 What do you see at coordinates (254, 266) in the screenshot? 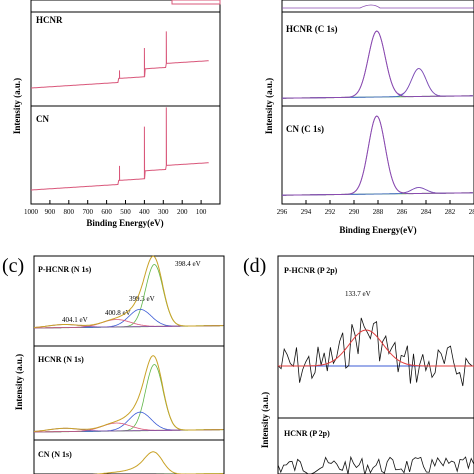
I see `panel-letter-d: (d)` at bounding box center [254, 266].